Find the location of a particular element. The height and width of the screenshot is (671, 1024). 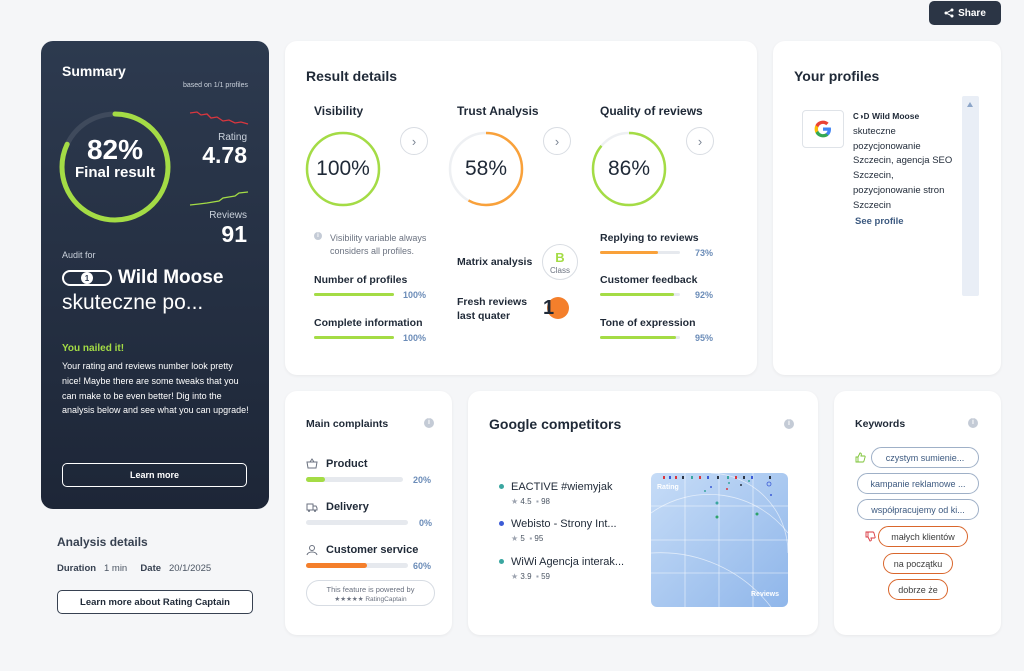

quality-arrow-button: › is located at coordinates (700, 141).